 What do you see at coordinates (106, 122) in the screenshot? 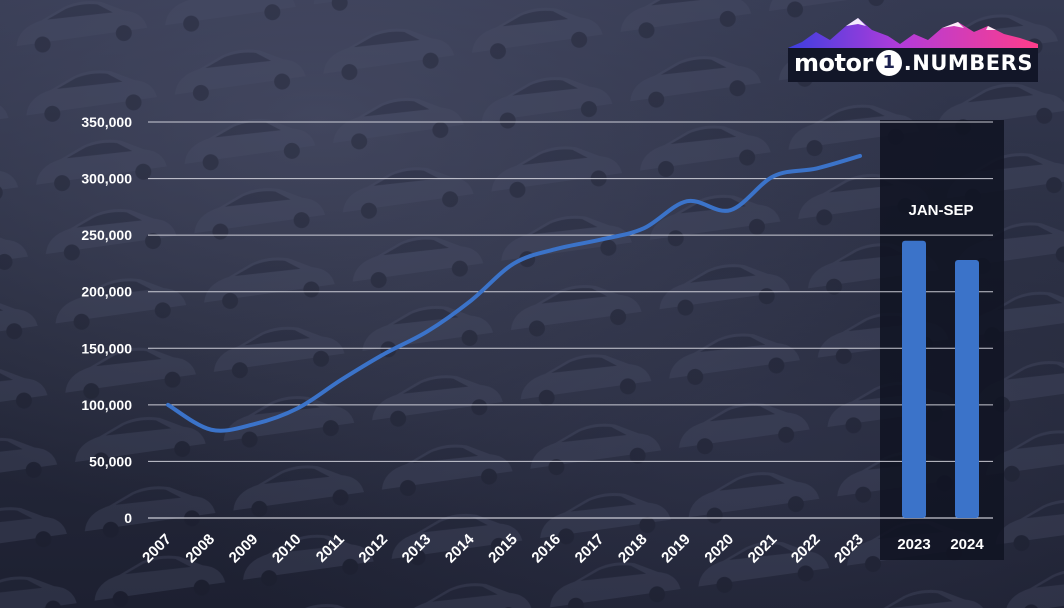
I see `y-tick-label: 350,000` at bounding box center [106, 122].